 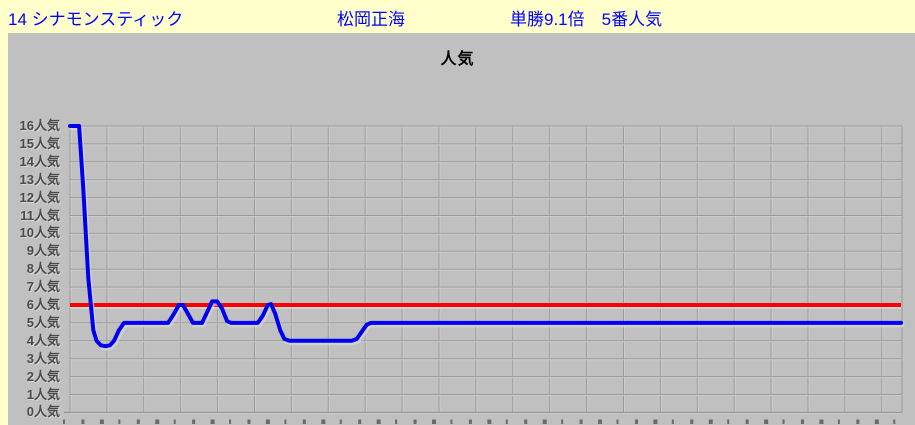 What do you see at coordinates (43, 304) in the screenshot?
I see `y-axis-label: 6人気` at bounding box center [43, 304].